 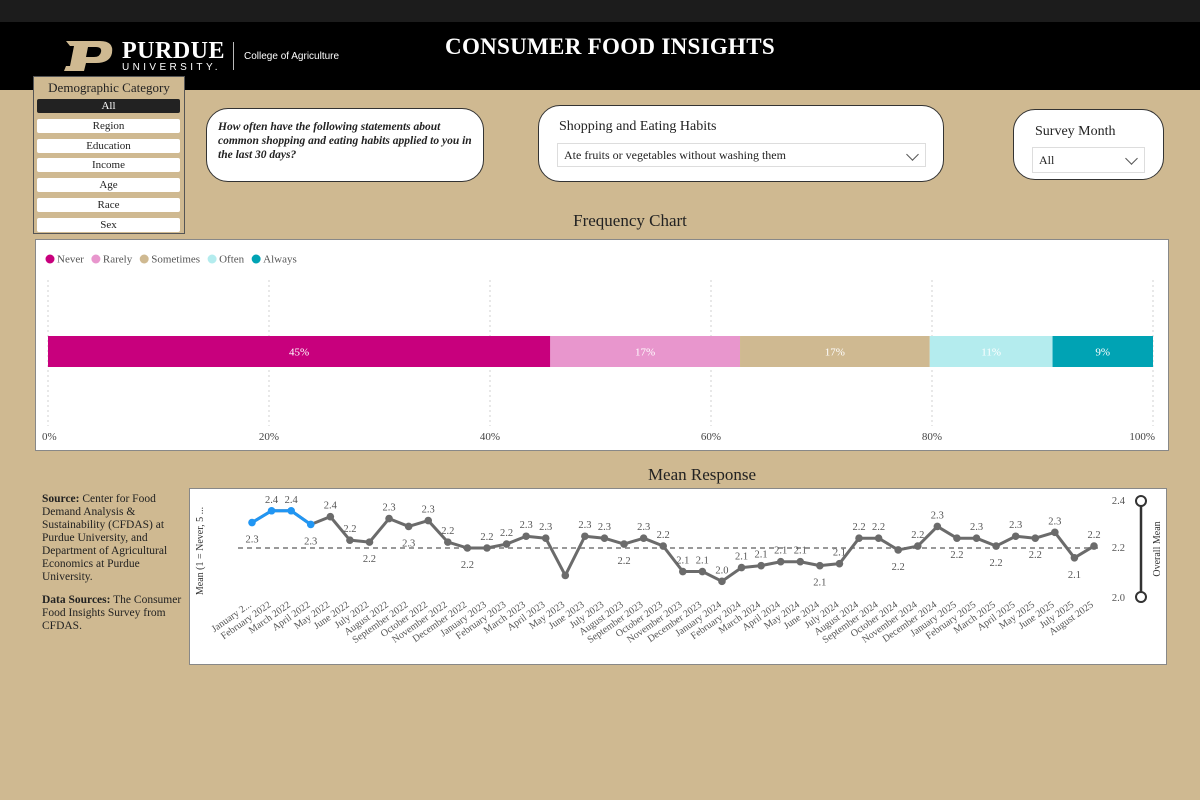 I want to click on survey-month-dropdown: All, so click(x=1088, y=160).